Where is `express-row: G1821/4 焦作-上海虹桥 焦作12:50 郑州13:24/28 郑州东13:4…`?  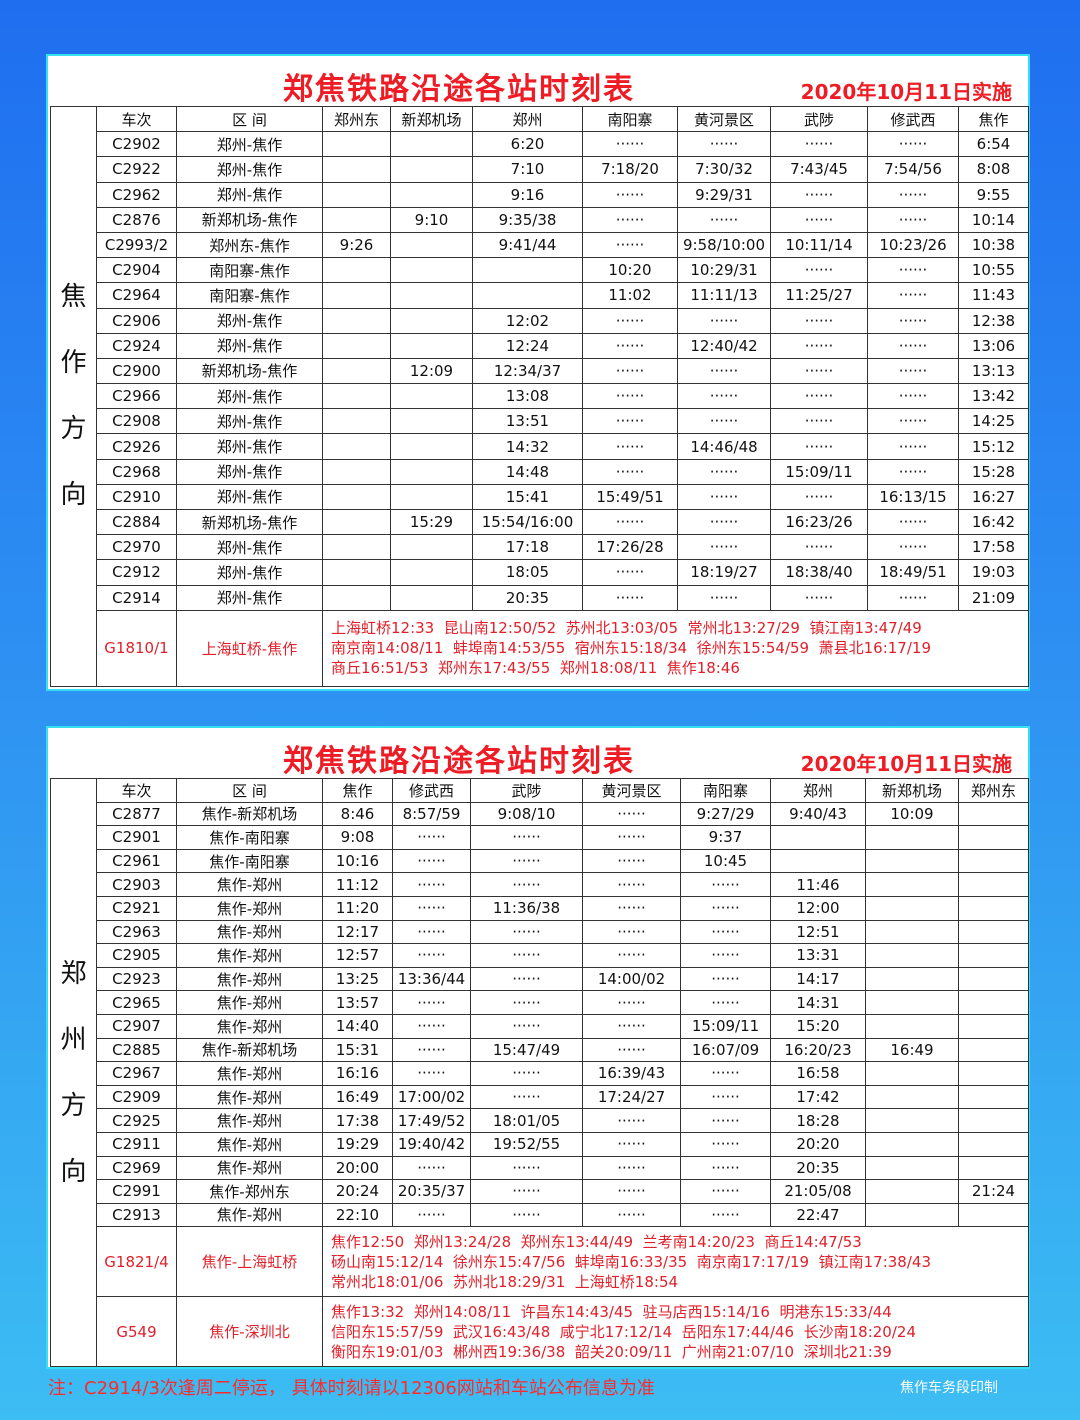 express-row: G1821/4 焦作-上海虹桥 焦作12:50 郑州13:24/28 郑州东13:4… is located at coordinates (540, 1262).